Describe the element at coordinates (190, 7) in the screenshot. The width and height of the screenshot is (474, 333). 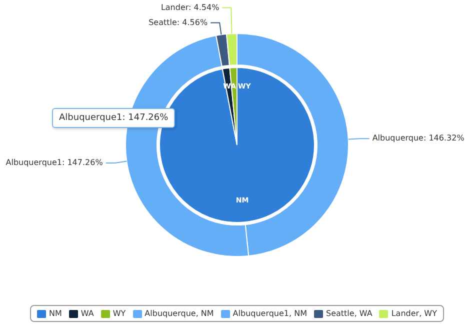
I see `data-label: Lander: 4.54%` at that location.